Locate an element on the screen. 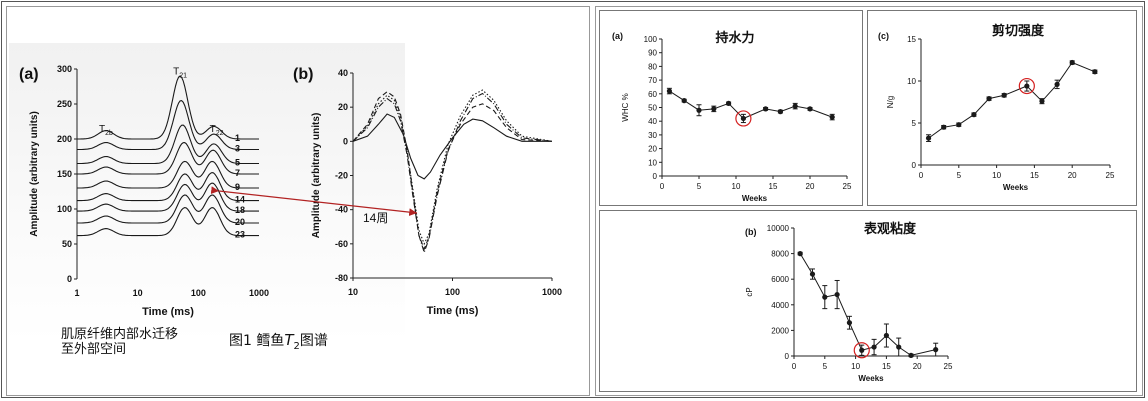  y-tick-label: 50 is located at coordinates (67, 244).